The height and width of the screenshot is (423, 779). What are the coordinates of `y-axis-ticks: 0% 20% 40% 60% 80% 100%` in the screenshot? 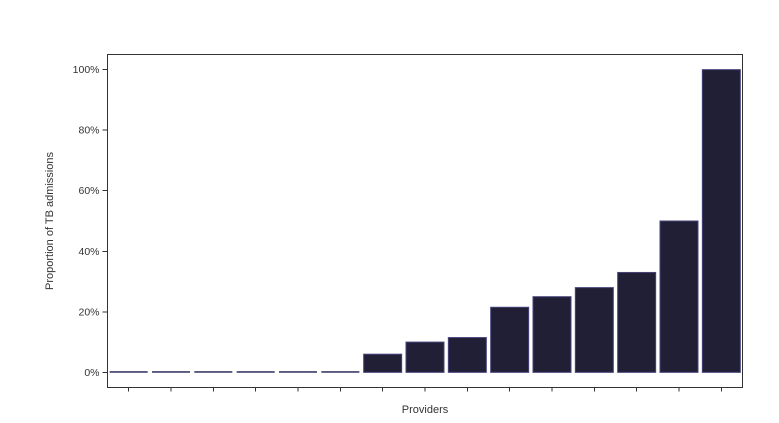 It's located at (90, 221).